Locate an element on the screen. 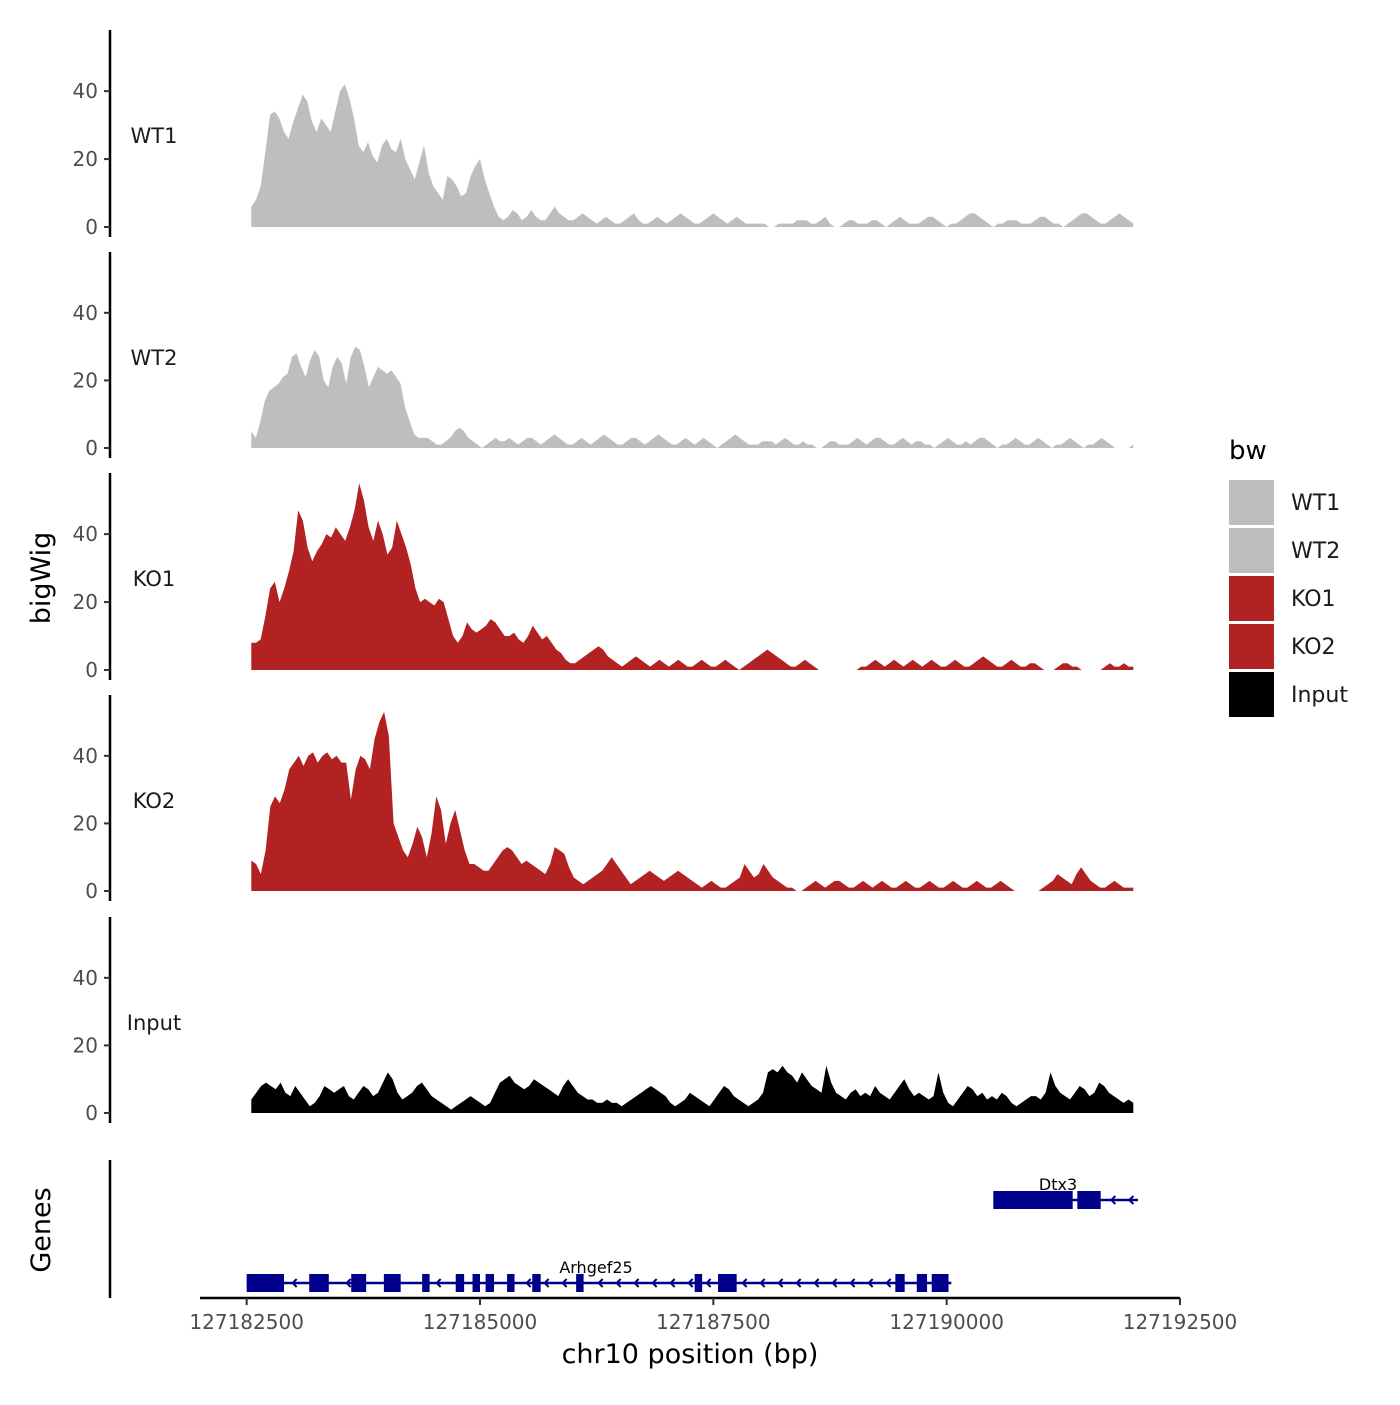 The image size is (1400, 1405). x-axis-title: chr10 position (bp) is located at coordinates (690, 1354).